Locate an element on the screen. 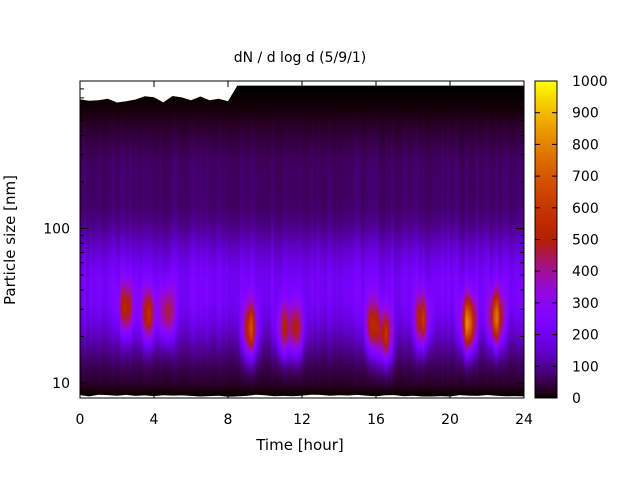 The height and width of the screenshot is (480, 640). colorbar-tick-label: 300 is located at coordinates (585, 304).